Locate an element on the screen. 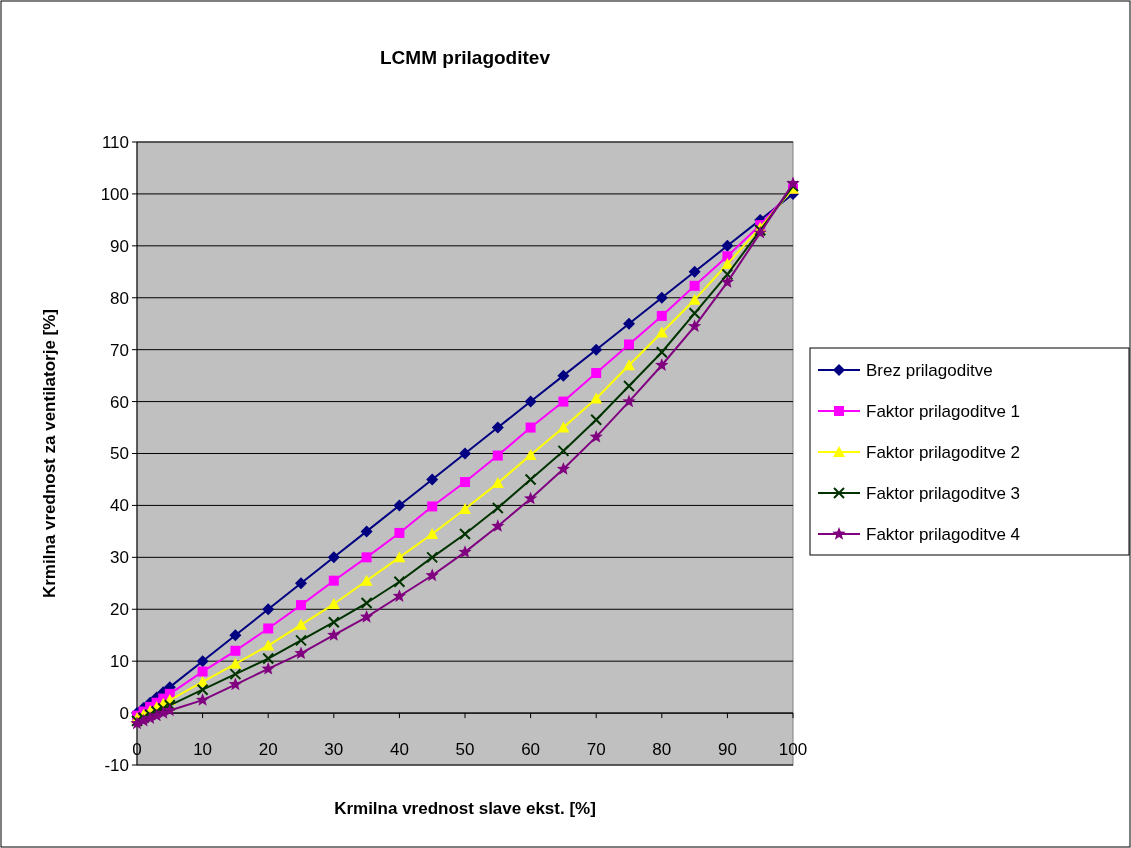  x-tick-label: 30 is located at coordinates (334, 750).